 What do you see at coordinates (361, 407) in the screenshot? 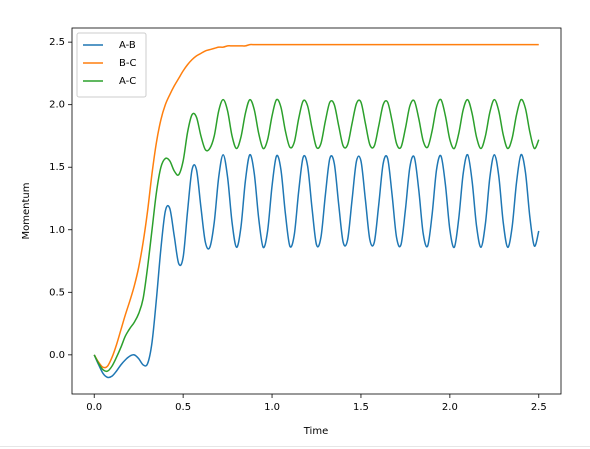
I see `x-tick-label: 1.5` at bounding box center [361, 407].